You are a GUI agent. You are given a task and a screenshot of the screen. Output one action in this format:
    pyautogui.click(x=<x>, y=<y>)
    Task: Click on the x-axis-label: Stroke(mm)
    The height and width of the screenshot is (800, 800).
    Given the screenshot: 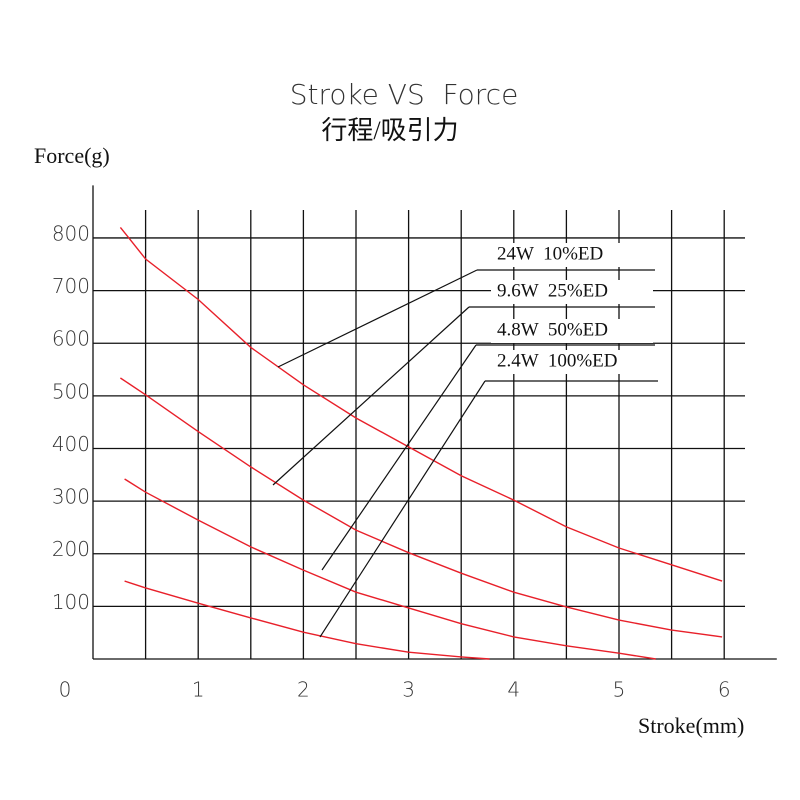 What is the action you would take?
    pyautogui.click(x=691, y=725)
    